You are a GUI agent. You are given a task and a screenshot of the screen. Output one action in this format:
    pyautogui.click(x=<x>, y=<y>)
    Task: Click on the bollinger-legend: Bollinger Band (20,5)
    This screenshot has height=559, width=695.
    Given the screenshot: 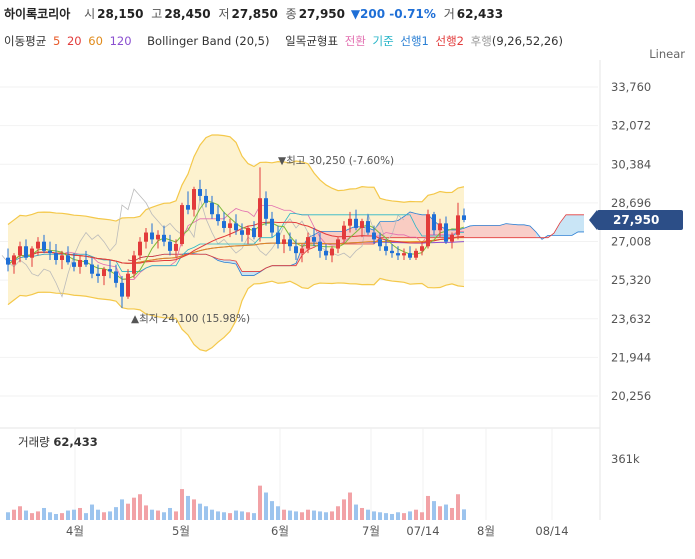 What is the action you would take?
    pyautogui.click(x=208, y=41)
    